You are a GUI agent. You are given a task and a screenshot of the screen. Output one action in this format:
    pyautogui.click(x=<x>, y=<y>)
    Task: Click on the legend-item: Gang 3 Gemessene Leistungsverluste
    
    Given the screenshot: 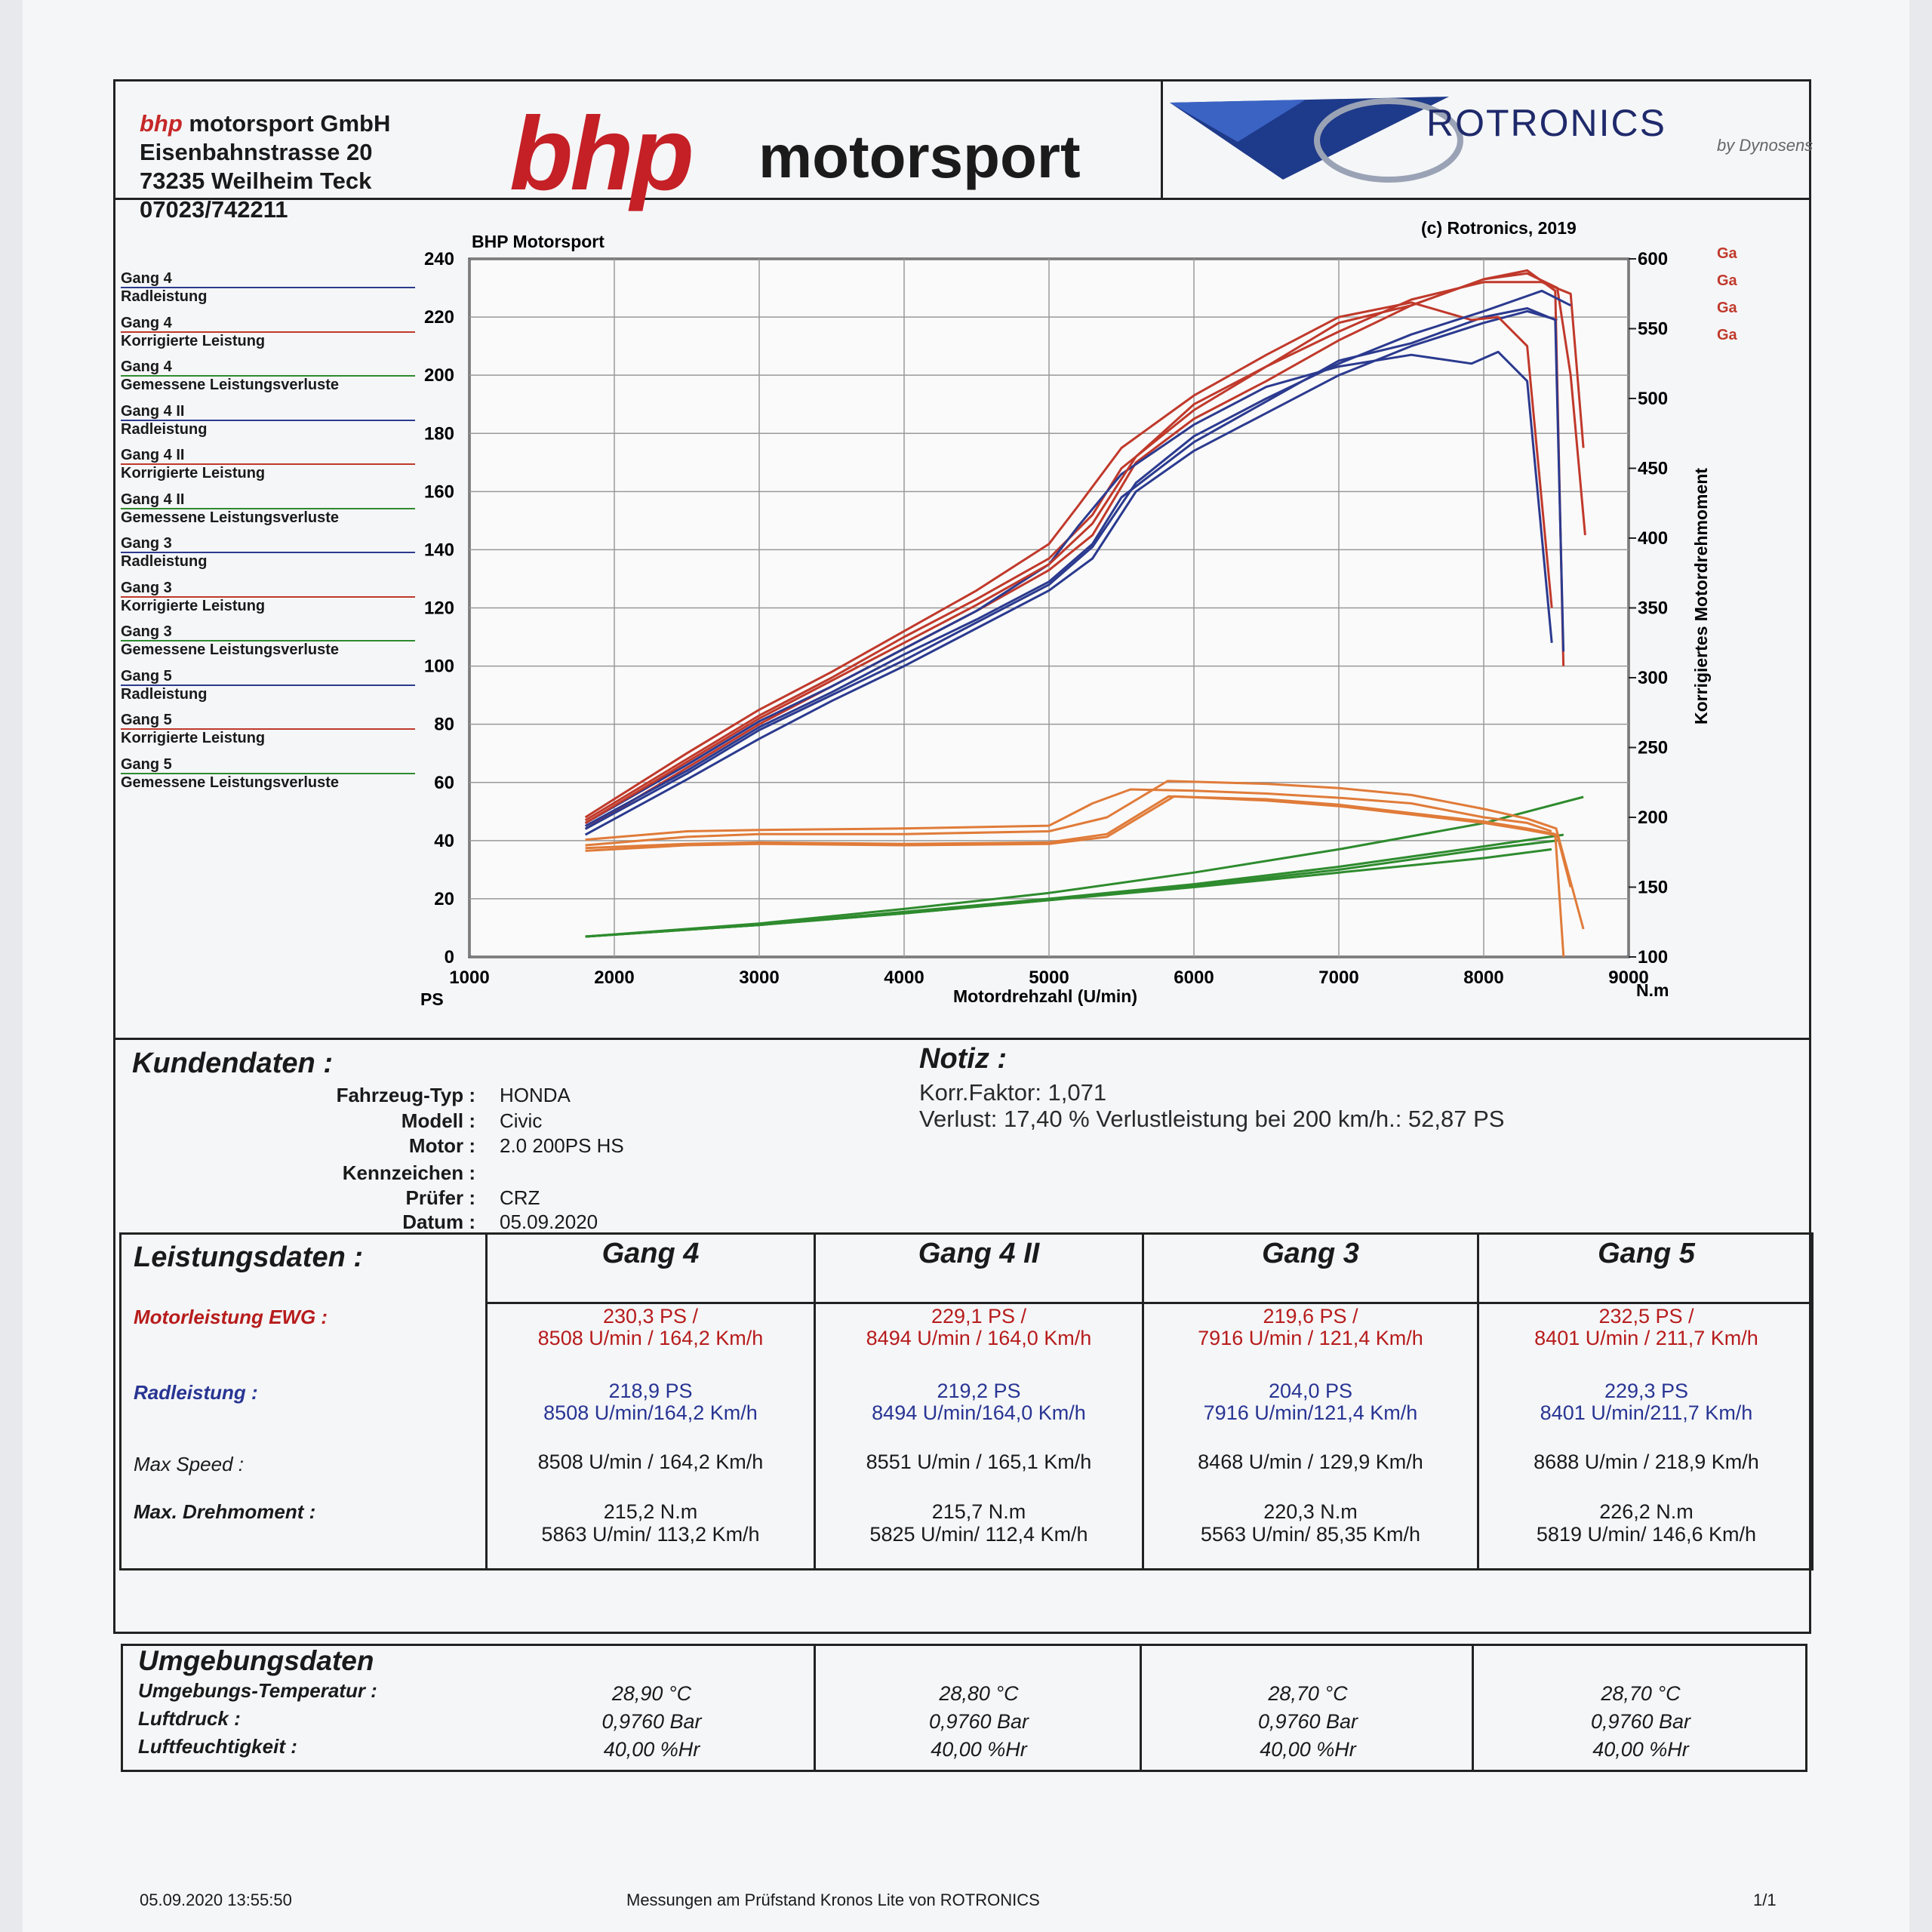 What is the action you would take?
    pyautogui.click(x=268, y=640)
    